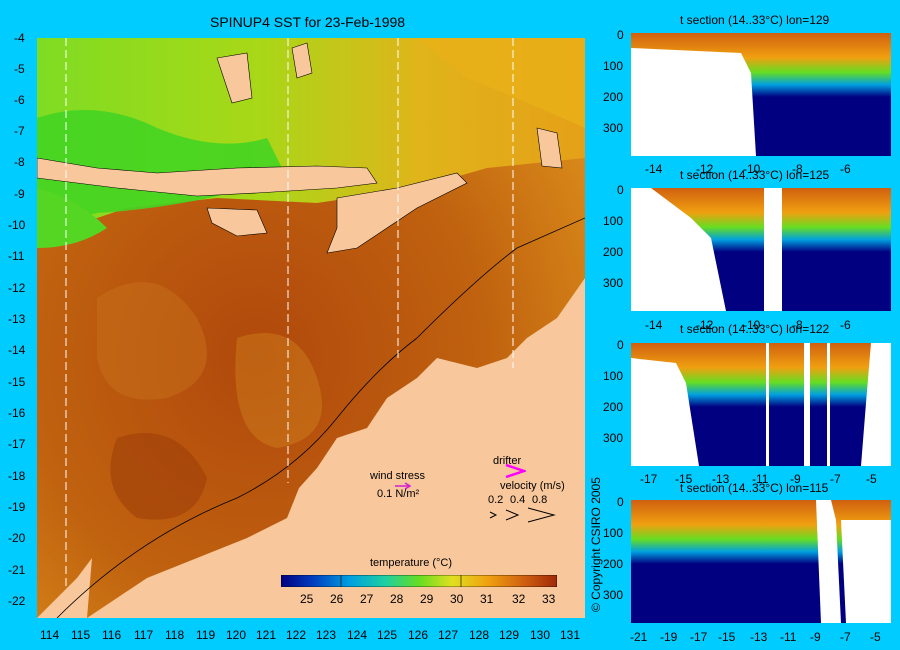 Image resolution: width=900 pixels, height=650 pixels. I want to click on copyright: © Copyright CSIRO 2005, so click(596, 544).